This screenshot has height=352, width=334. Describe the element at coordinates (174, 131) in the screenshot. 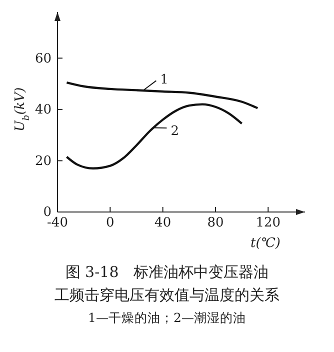

I see `legend-label: 2` at that location.